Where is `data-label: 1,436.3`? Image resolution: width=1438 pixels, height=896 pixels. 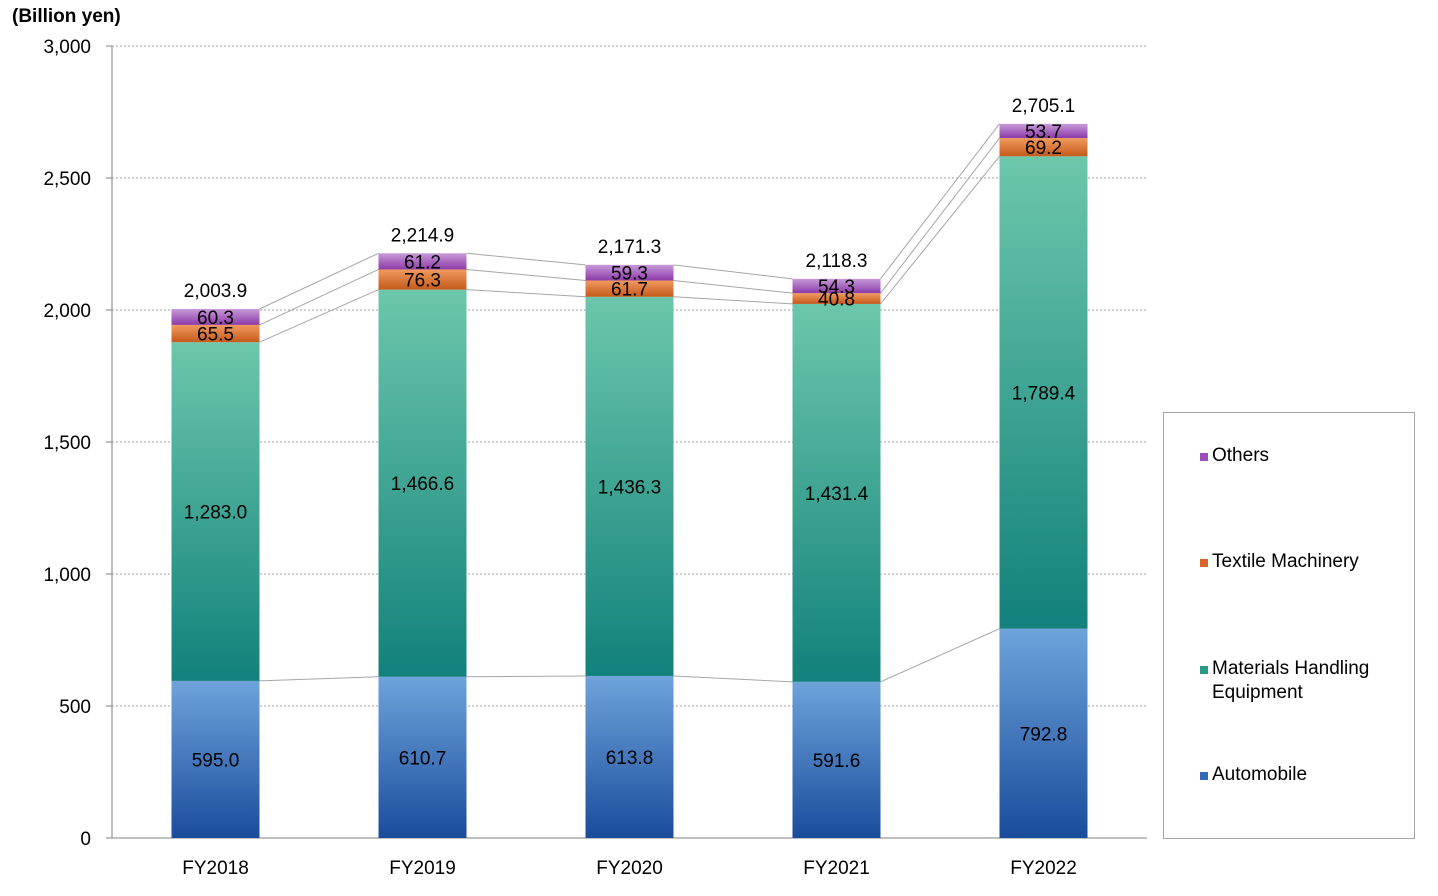 data-label: 1,436.3 is located at coordinates (629, 487).